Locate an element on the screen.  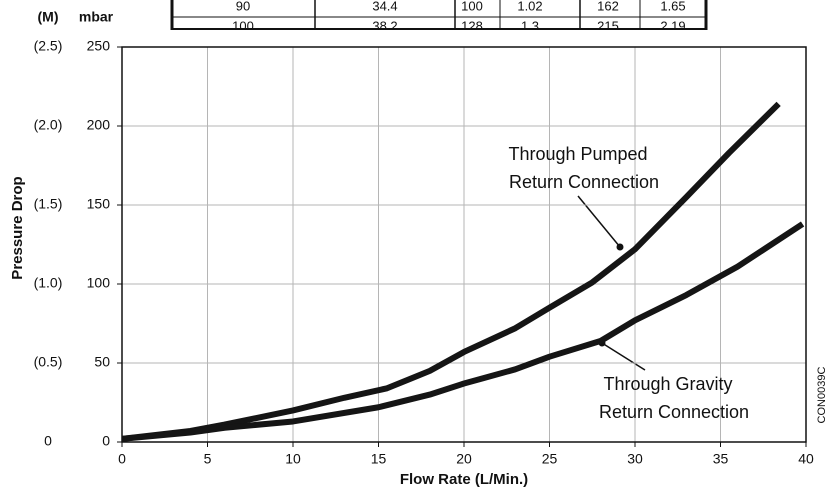
y2-tick-label: 0 is located at coordinates (48, 441).